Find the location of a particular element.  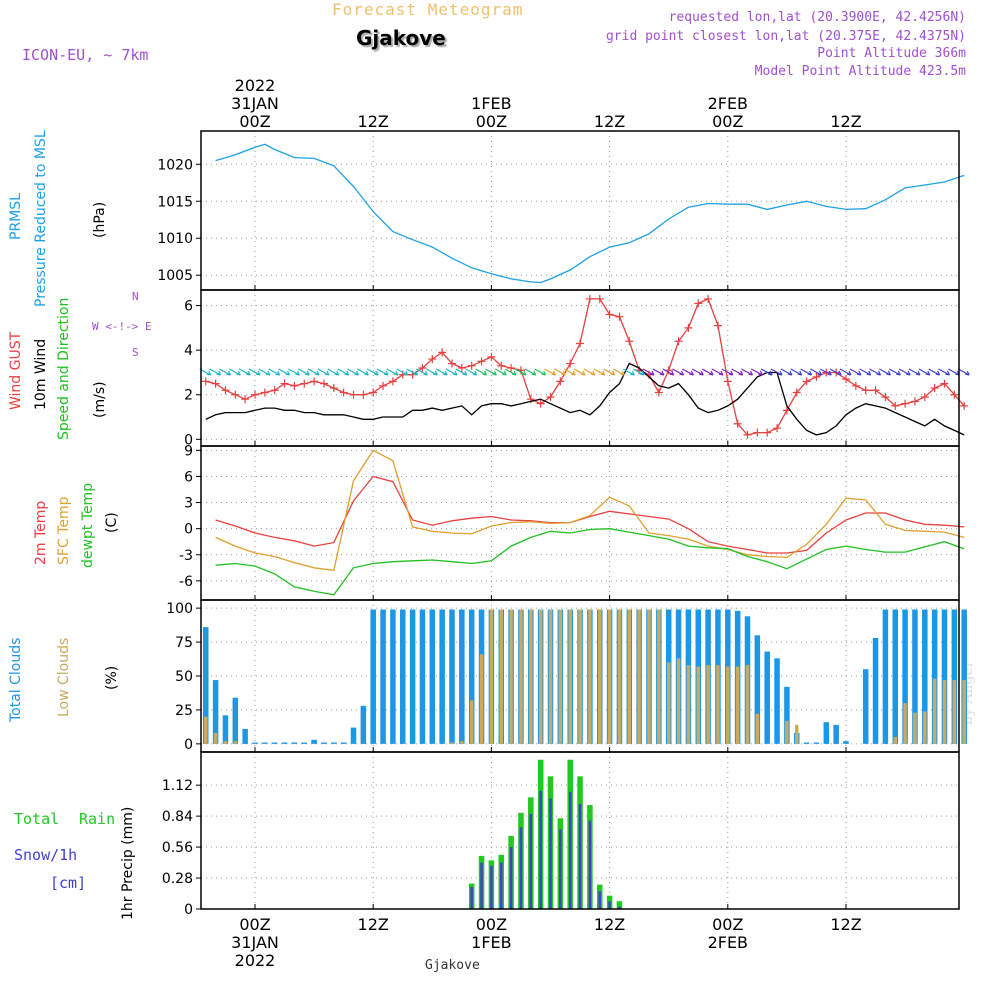

top-time-label: 1FEB is located at coordinates (491, 103).